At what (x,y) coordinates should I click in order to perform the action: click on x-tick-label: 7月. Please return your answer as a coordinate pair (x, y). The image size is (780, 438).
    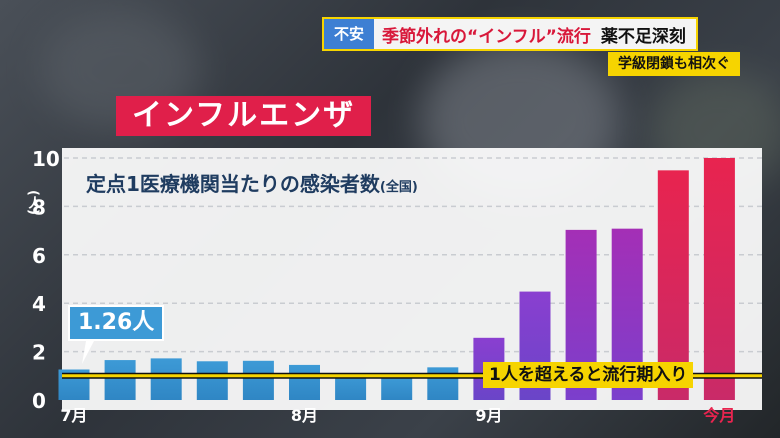
    Looking at the image, I should click on (73, 415).